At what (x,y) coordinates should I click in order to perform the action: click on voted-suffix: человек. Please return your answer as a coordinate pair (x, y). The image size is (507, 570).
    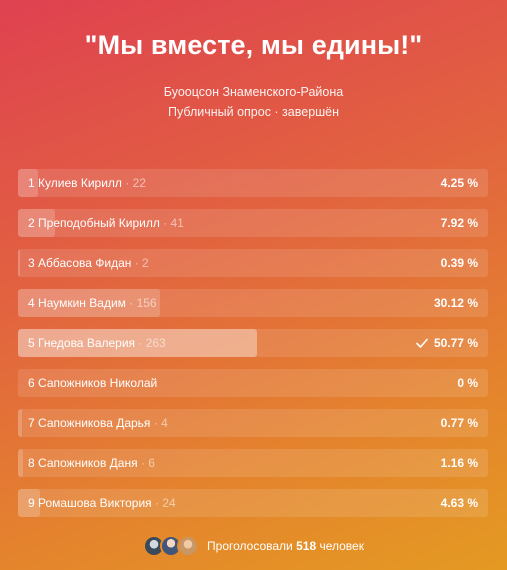
    Looking at the image, I should click on (341, 546).